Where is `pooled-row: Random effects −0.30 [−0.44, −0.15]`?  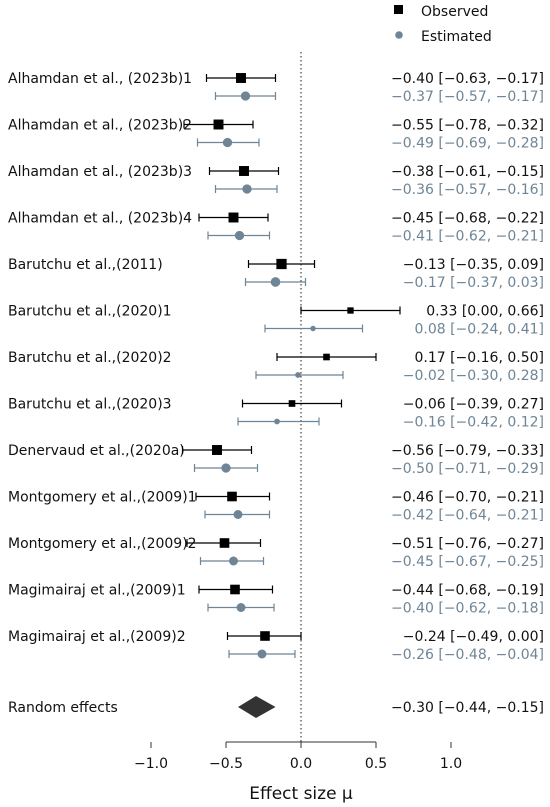
pooled-row: Random effects −0.30 [−0.44, −0.15] is located at coordinates (276, 707).